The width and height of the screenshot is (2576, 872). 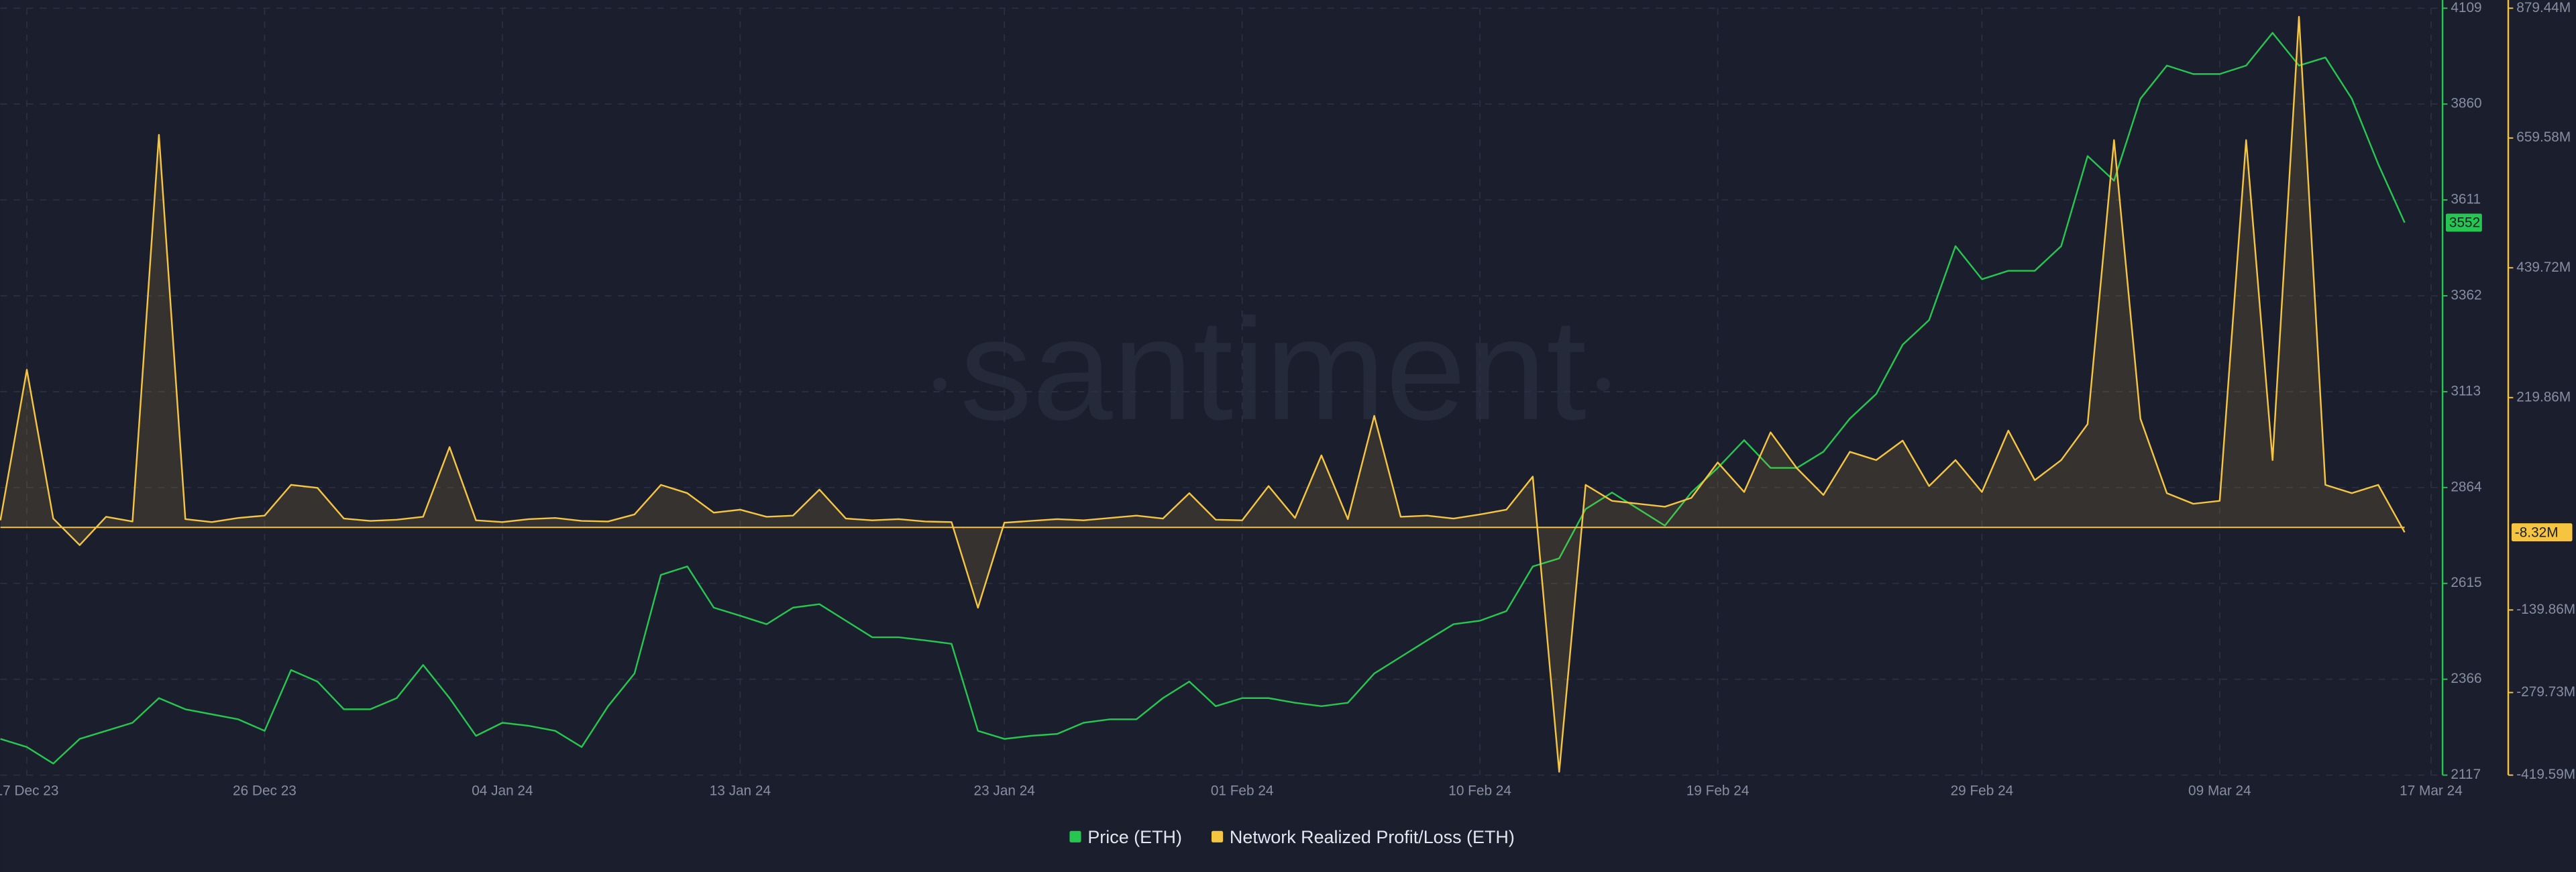 I want to click on x-tick-label: 17 Mar 24, so click(x=2431, y=791).